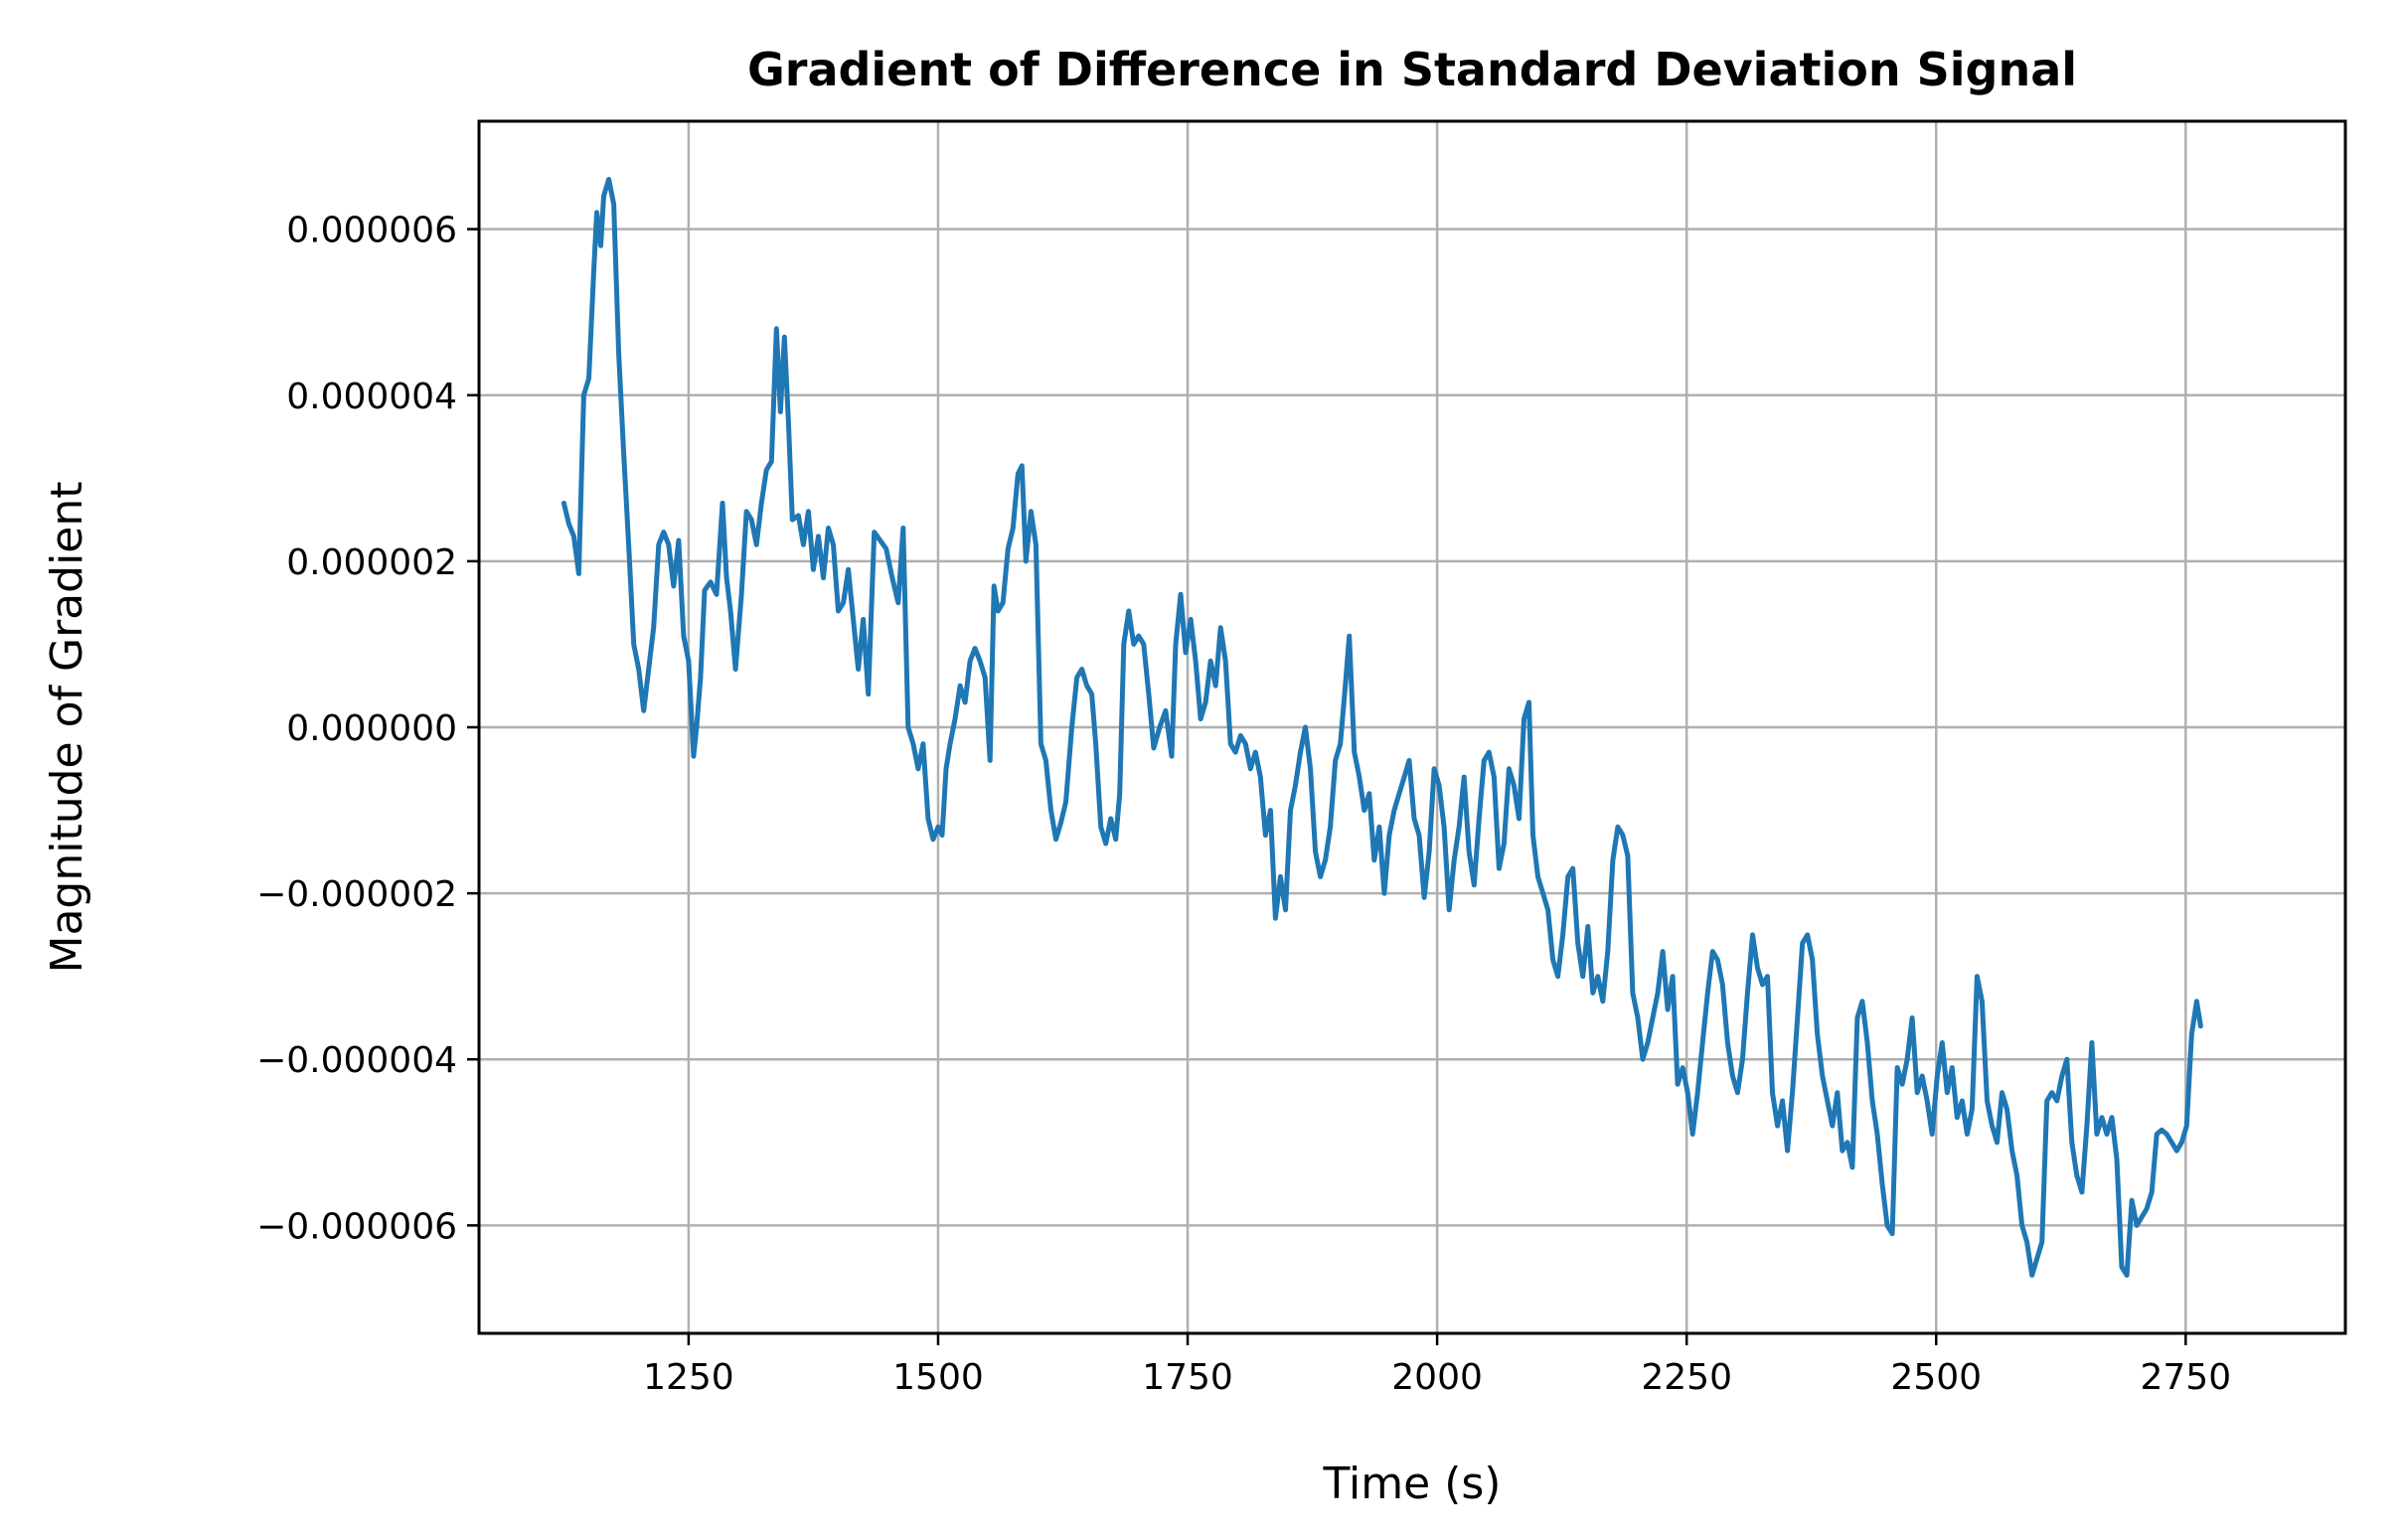 The image size is (2404, 1540). What do you see at coordinates (371, 397) in the screenshot?
I see `y-tick-label: 0.000004` at bounding box center [371, 397].